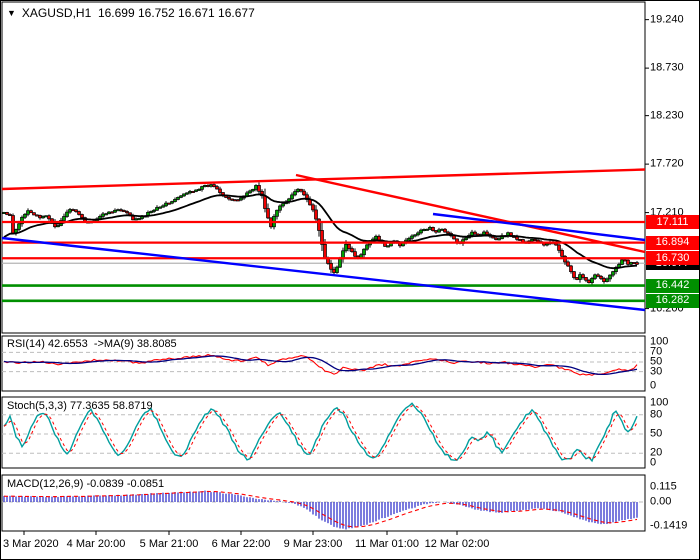 The width and height of the screenshot is (700, 560). What do you see at coordinates (169, 544) in the screenshot?
I see `time-axis-label: 5 Mar 21:00` at bounding box center [169, 544].